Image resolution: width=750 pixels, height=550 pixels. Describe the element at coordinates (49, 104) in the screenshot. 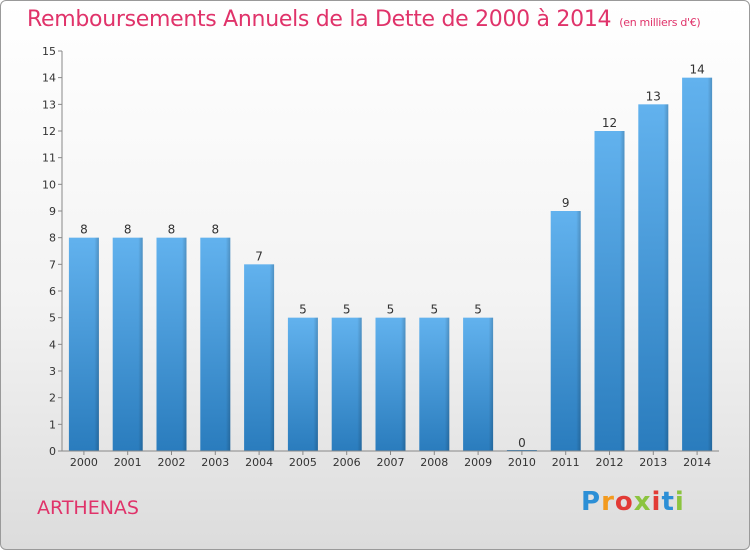

I see `y-tick-label: 13` at that location.